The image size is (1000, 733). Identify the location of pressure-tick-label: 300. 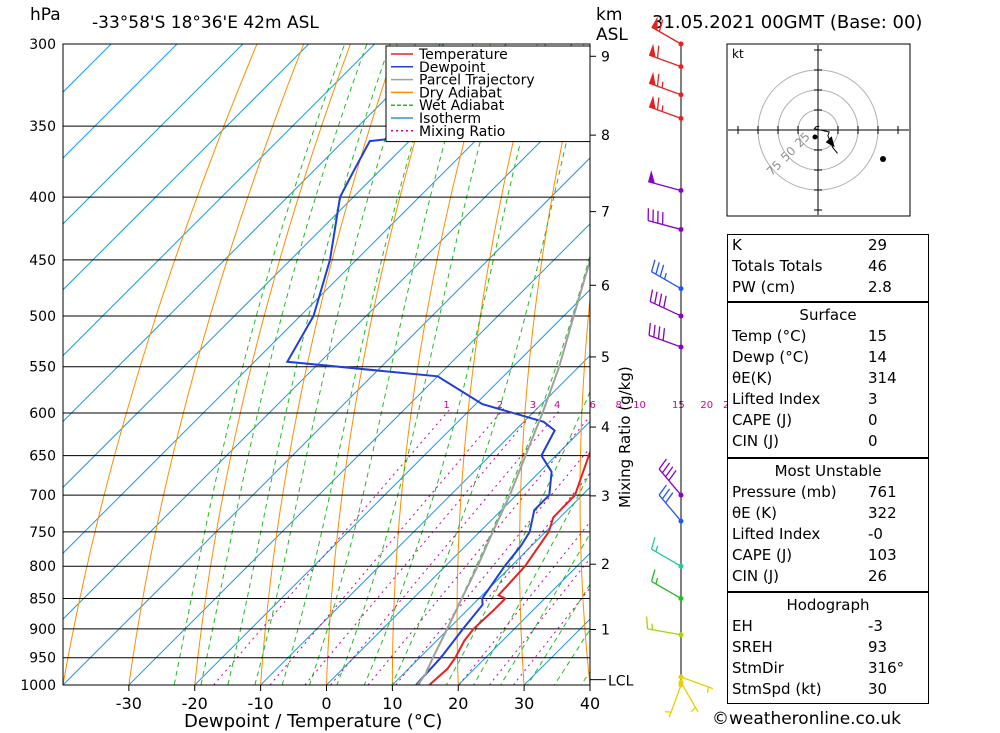
(42, 45).